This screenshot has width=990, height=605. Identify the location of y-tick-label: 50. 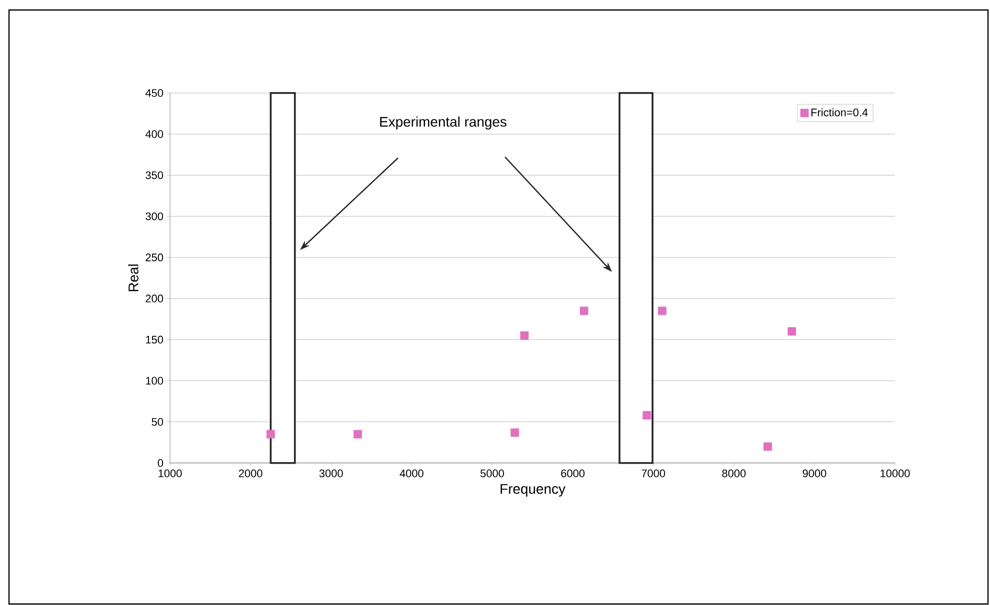
(158, 422).